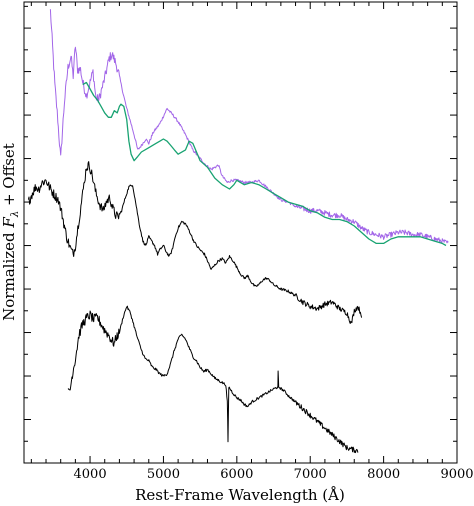 Image resolution: width=474 pixels, height=506 pixels. I want to click on x-axis-title: Rest-Frame Wavelength (Å), so click(240, 495).